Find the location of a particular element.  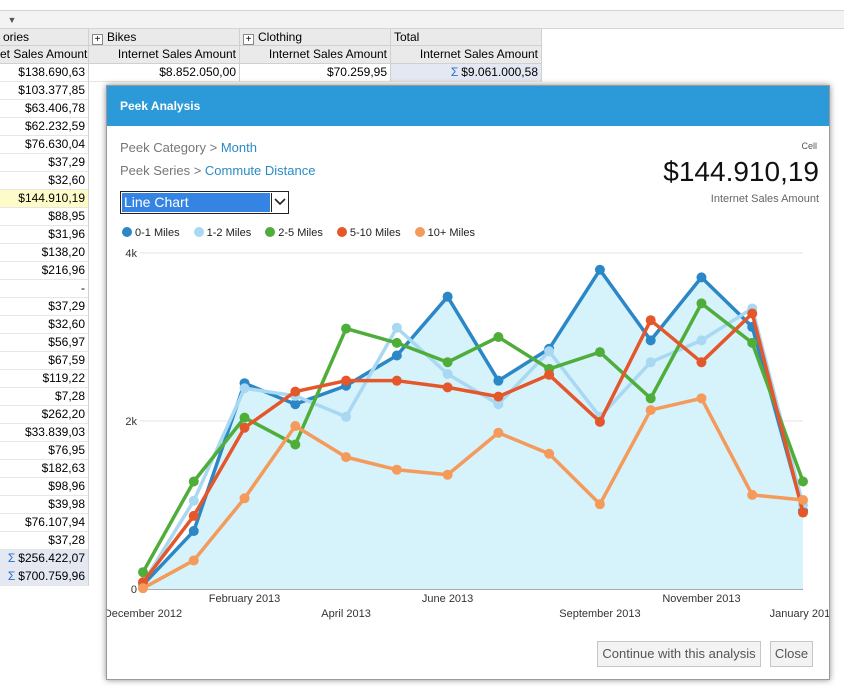

peek-series-breadcrumb: Peek Series > Commute Distance is located at coordinates (217, 170).